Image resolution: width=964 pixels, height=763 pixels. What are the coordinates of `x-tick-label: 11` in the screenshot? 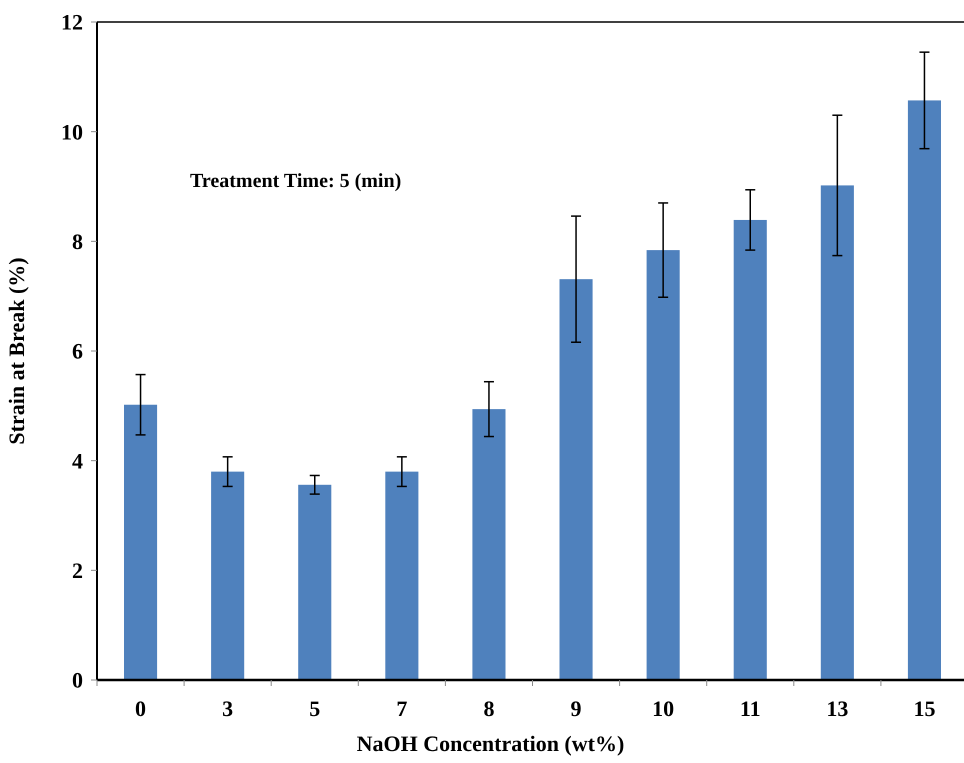 It's located at (750, 708).